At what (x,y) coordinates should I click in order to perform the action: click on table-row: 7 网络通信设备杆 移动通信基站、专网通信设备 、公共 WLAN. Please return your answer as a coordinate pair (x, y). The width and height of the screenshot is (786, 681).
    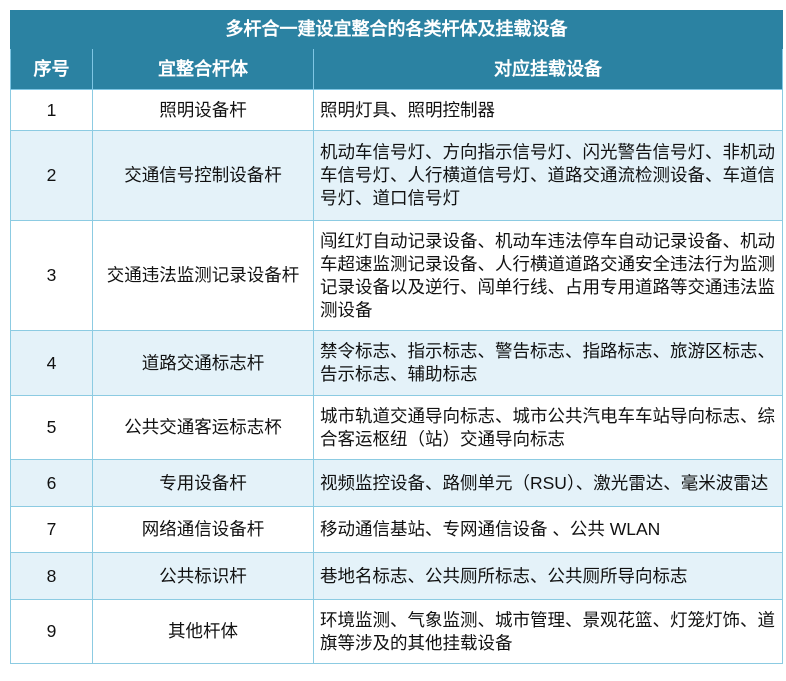
    Looking at the image, I should click on (396, 529).